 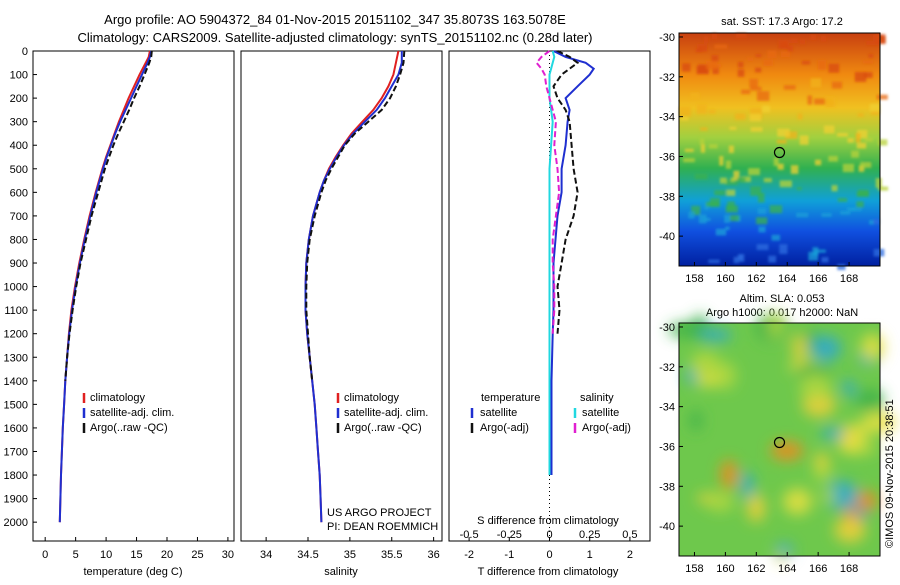 I want to click on depth-tick-label: 1200, so click(x=16, y=335).